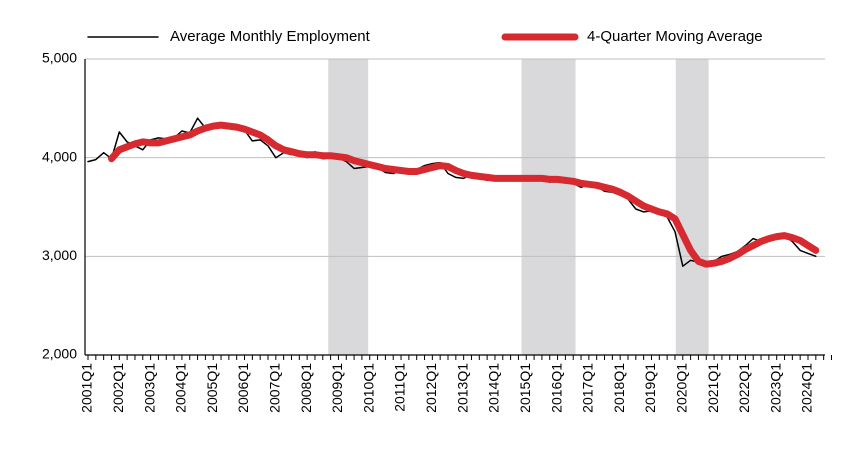 This screenshot has width=850, height=454. Describe the element at coordinates (675, 36) in the screenshot. I see `legend-label: 4-Quarter Moving Average` at that location.